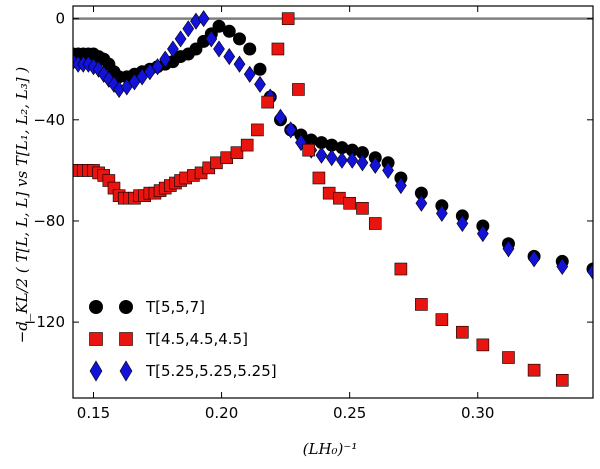 The height and width of the screenshot is (469, 600). What do you see at coordinates (126, 339) in the screenshot?
I see `legend-marker-2b` at bounding box center [126, 339].